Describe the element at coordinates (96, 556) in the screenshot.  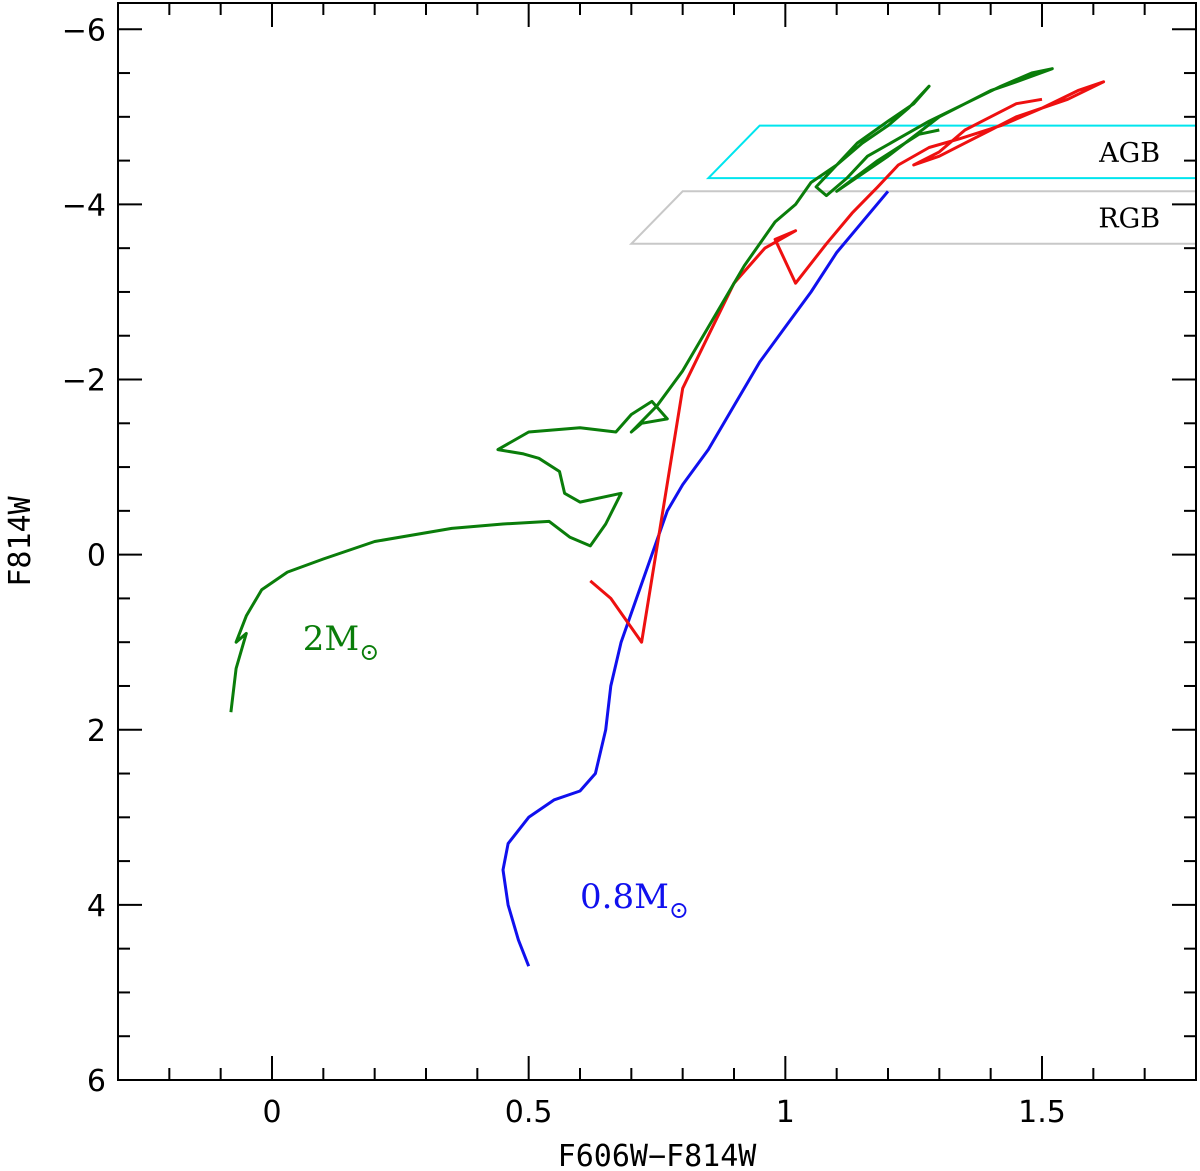
I see `y-tick-label: 0` at that location.